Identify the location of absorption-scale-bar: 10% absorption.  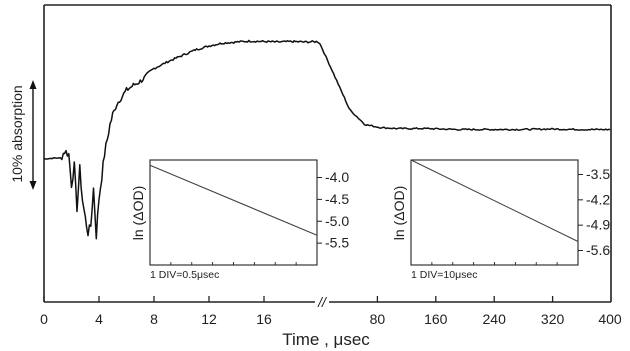
(23, 135).